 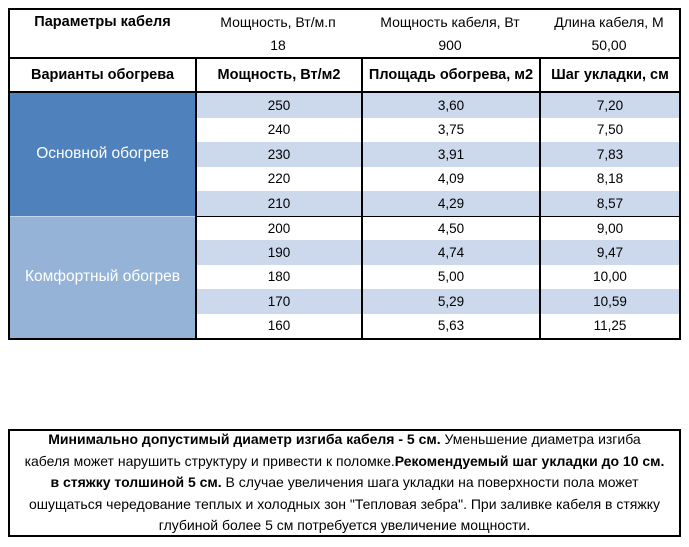 I want to click on table-cell: 9,47, so click(x=609, y=252).